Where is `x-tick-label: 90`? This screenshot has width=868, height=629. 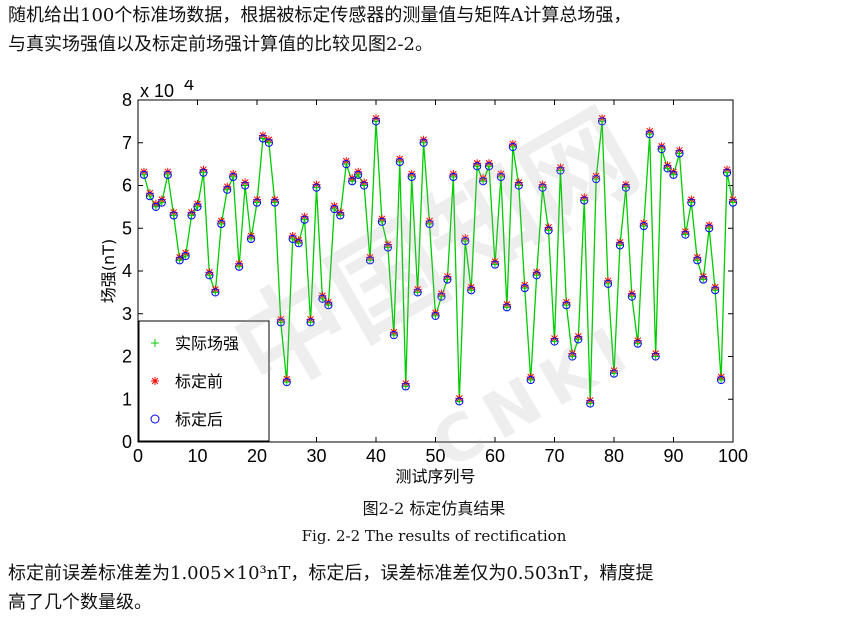 x-tick-label: 90 is located at coordinates (673, 456).